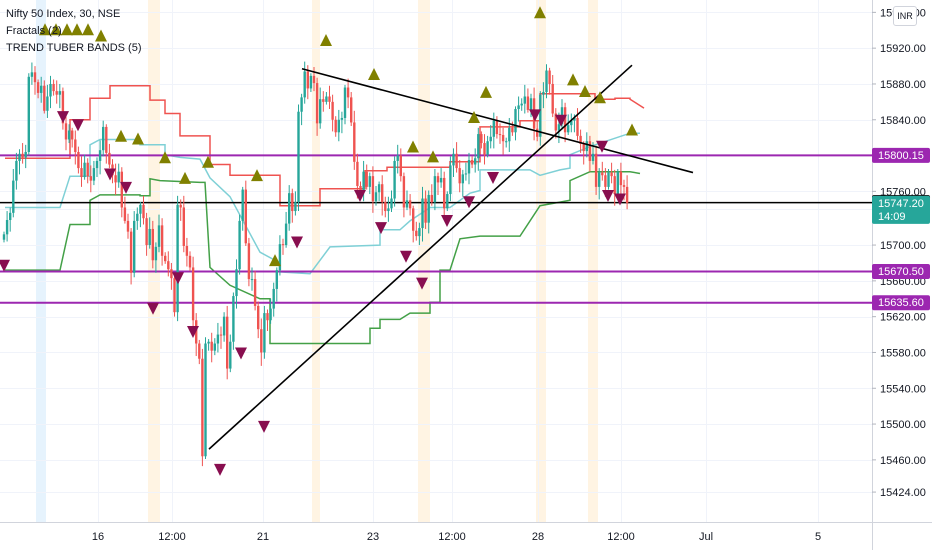 The image size is (932, 550). What do you see at coordinates (903, 353) in the screenshot?
I see `y-tick-label: 15580.00` at bounding box center [903, 353].